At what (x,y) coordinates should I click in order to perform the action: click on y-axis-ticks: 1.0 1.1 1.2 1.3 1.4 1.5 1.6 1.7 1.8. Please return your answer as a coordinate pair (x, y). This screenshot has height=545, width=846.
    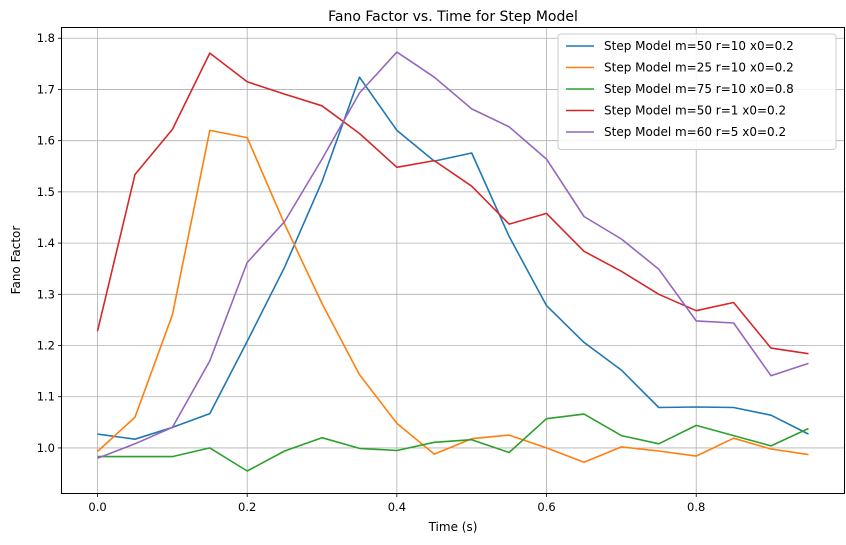
    Looking at the image, I should click on (49, 243).